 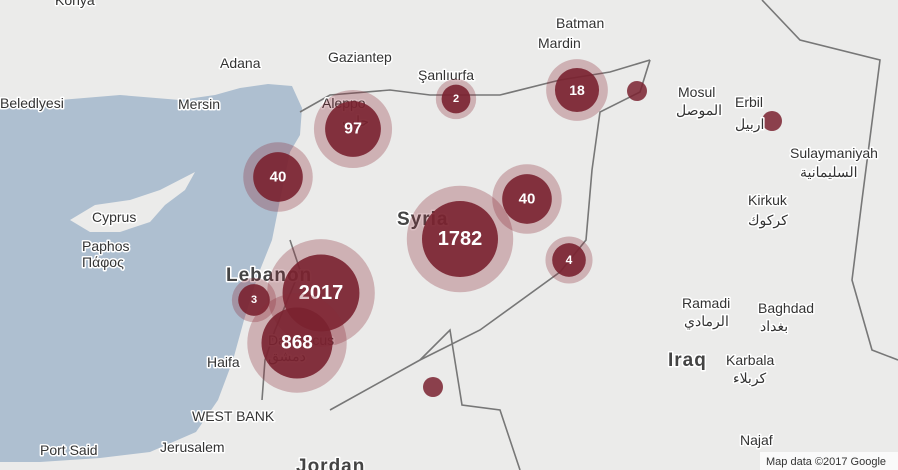 I want to click on cluster-count: 1782, so click(x=460, y=239).